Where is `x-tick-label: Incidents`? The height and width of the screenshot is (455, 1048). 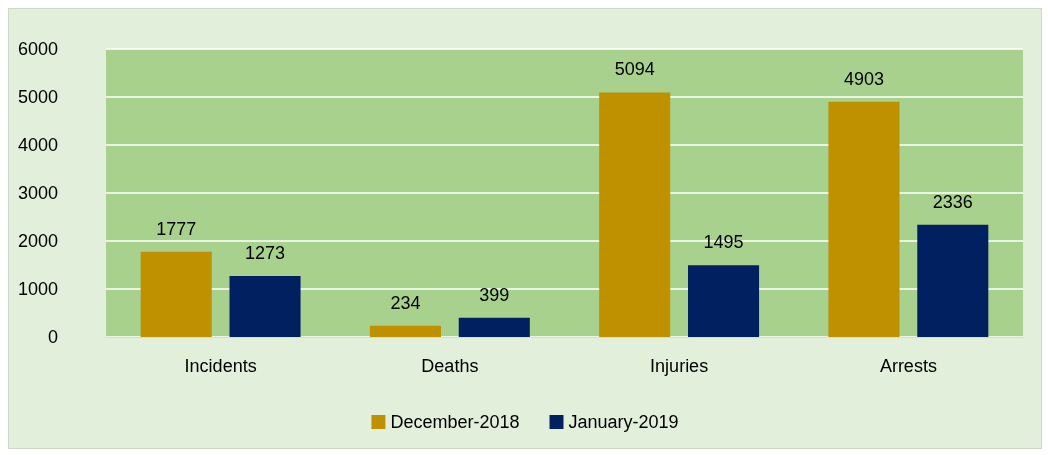
x-tick-label: Incidents is located at coordinates (220, 366).